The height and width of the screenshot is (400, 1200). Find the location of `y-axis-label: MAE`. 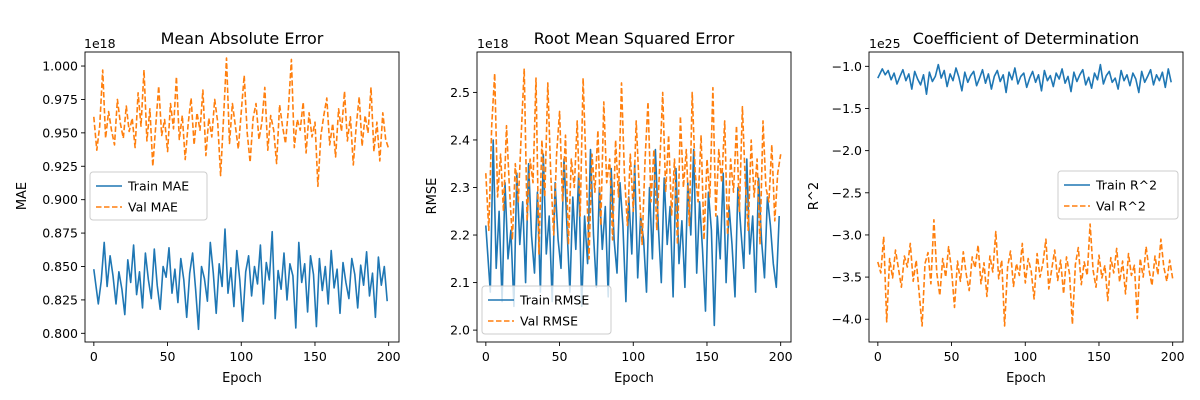

y-axis-label: MAE is located at coordinates (22, 196).